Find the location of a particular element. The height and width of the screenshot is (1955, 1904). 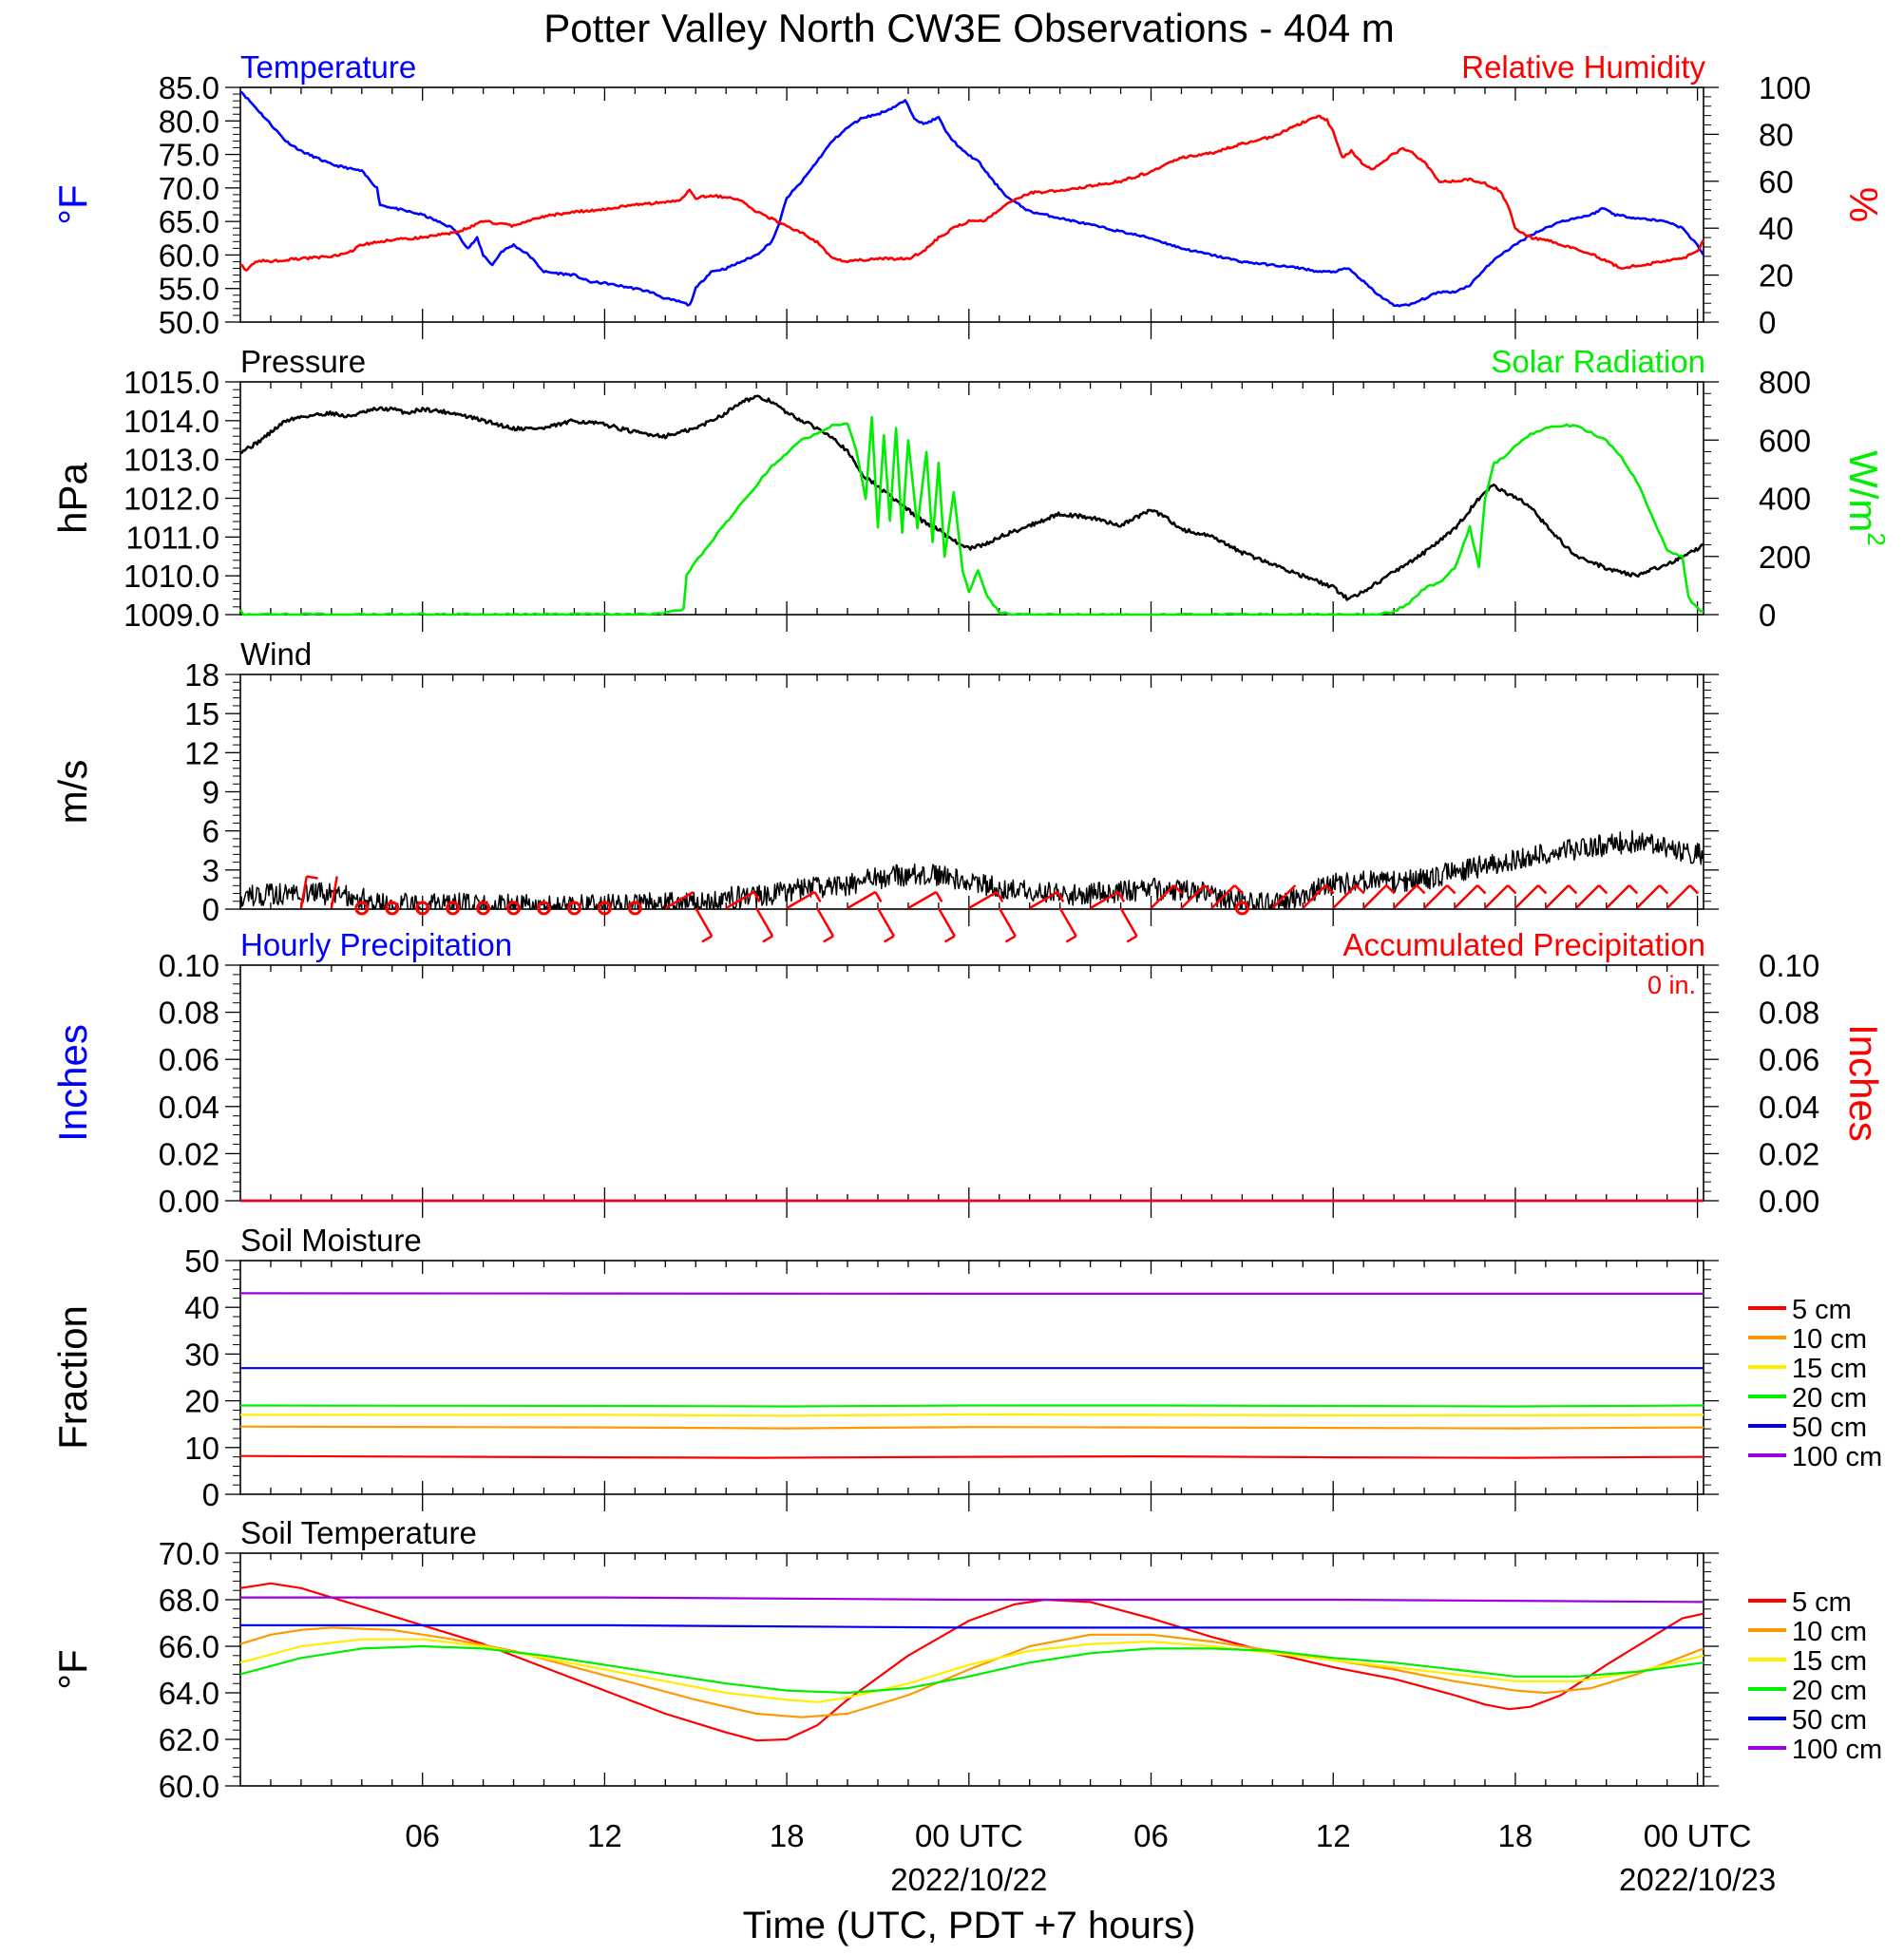

y-tick-label: 50 is located at coordinates (202, 1261).